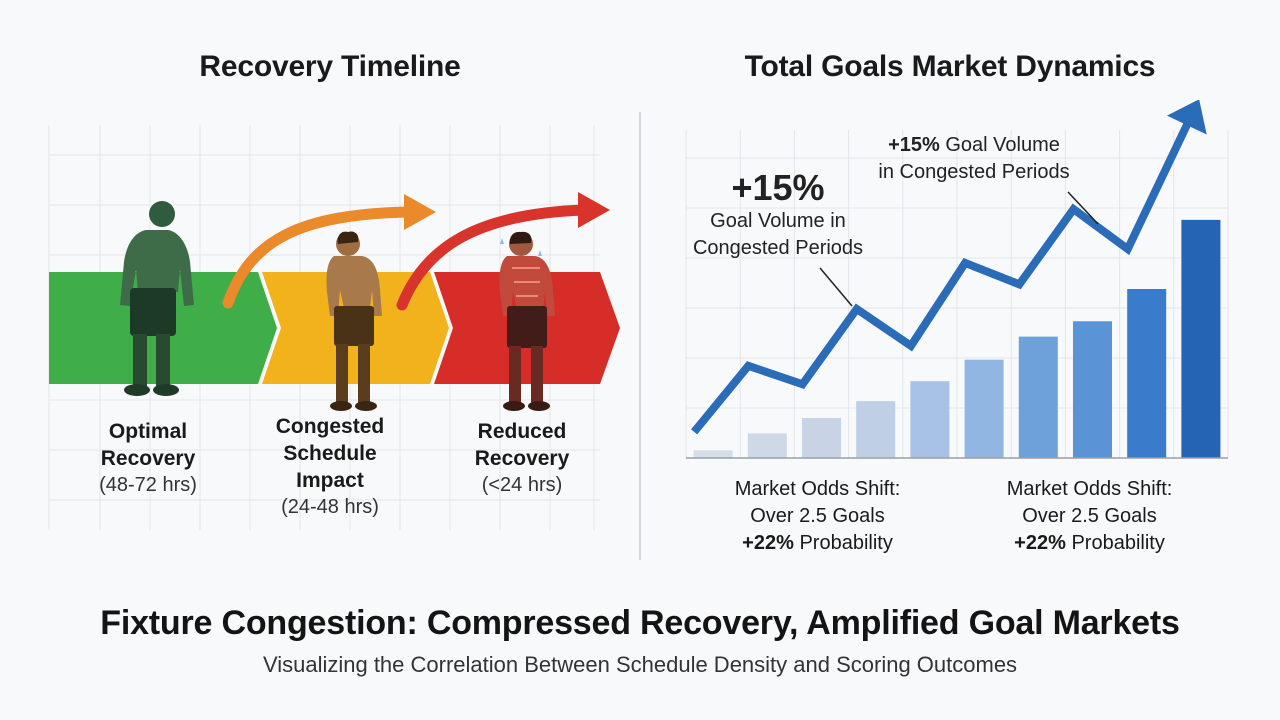 The height and width of the screenshot is (720, 1280). I want to click on trend-arrowhead, so click(1186, 117).